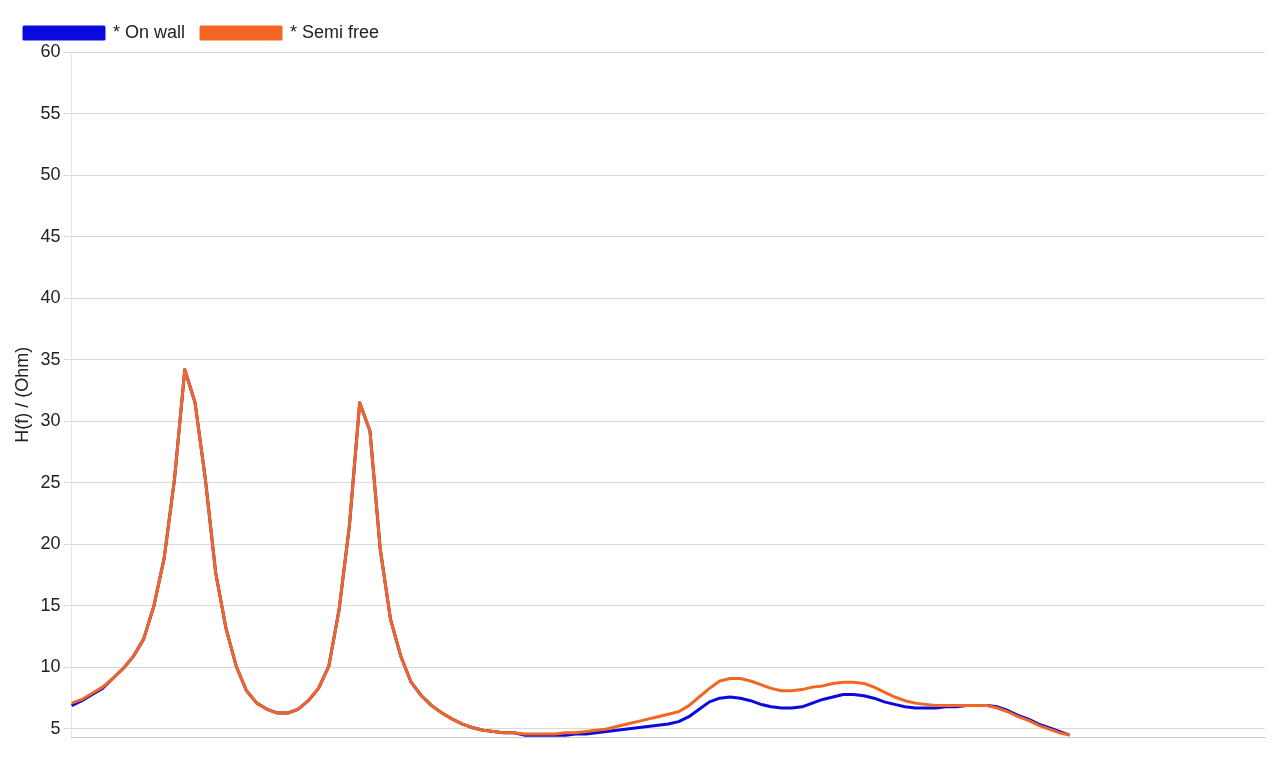  I want to click on legend-label: * On wall, so click(149, 31).